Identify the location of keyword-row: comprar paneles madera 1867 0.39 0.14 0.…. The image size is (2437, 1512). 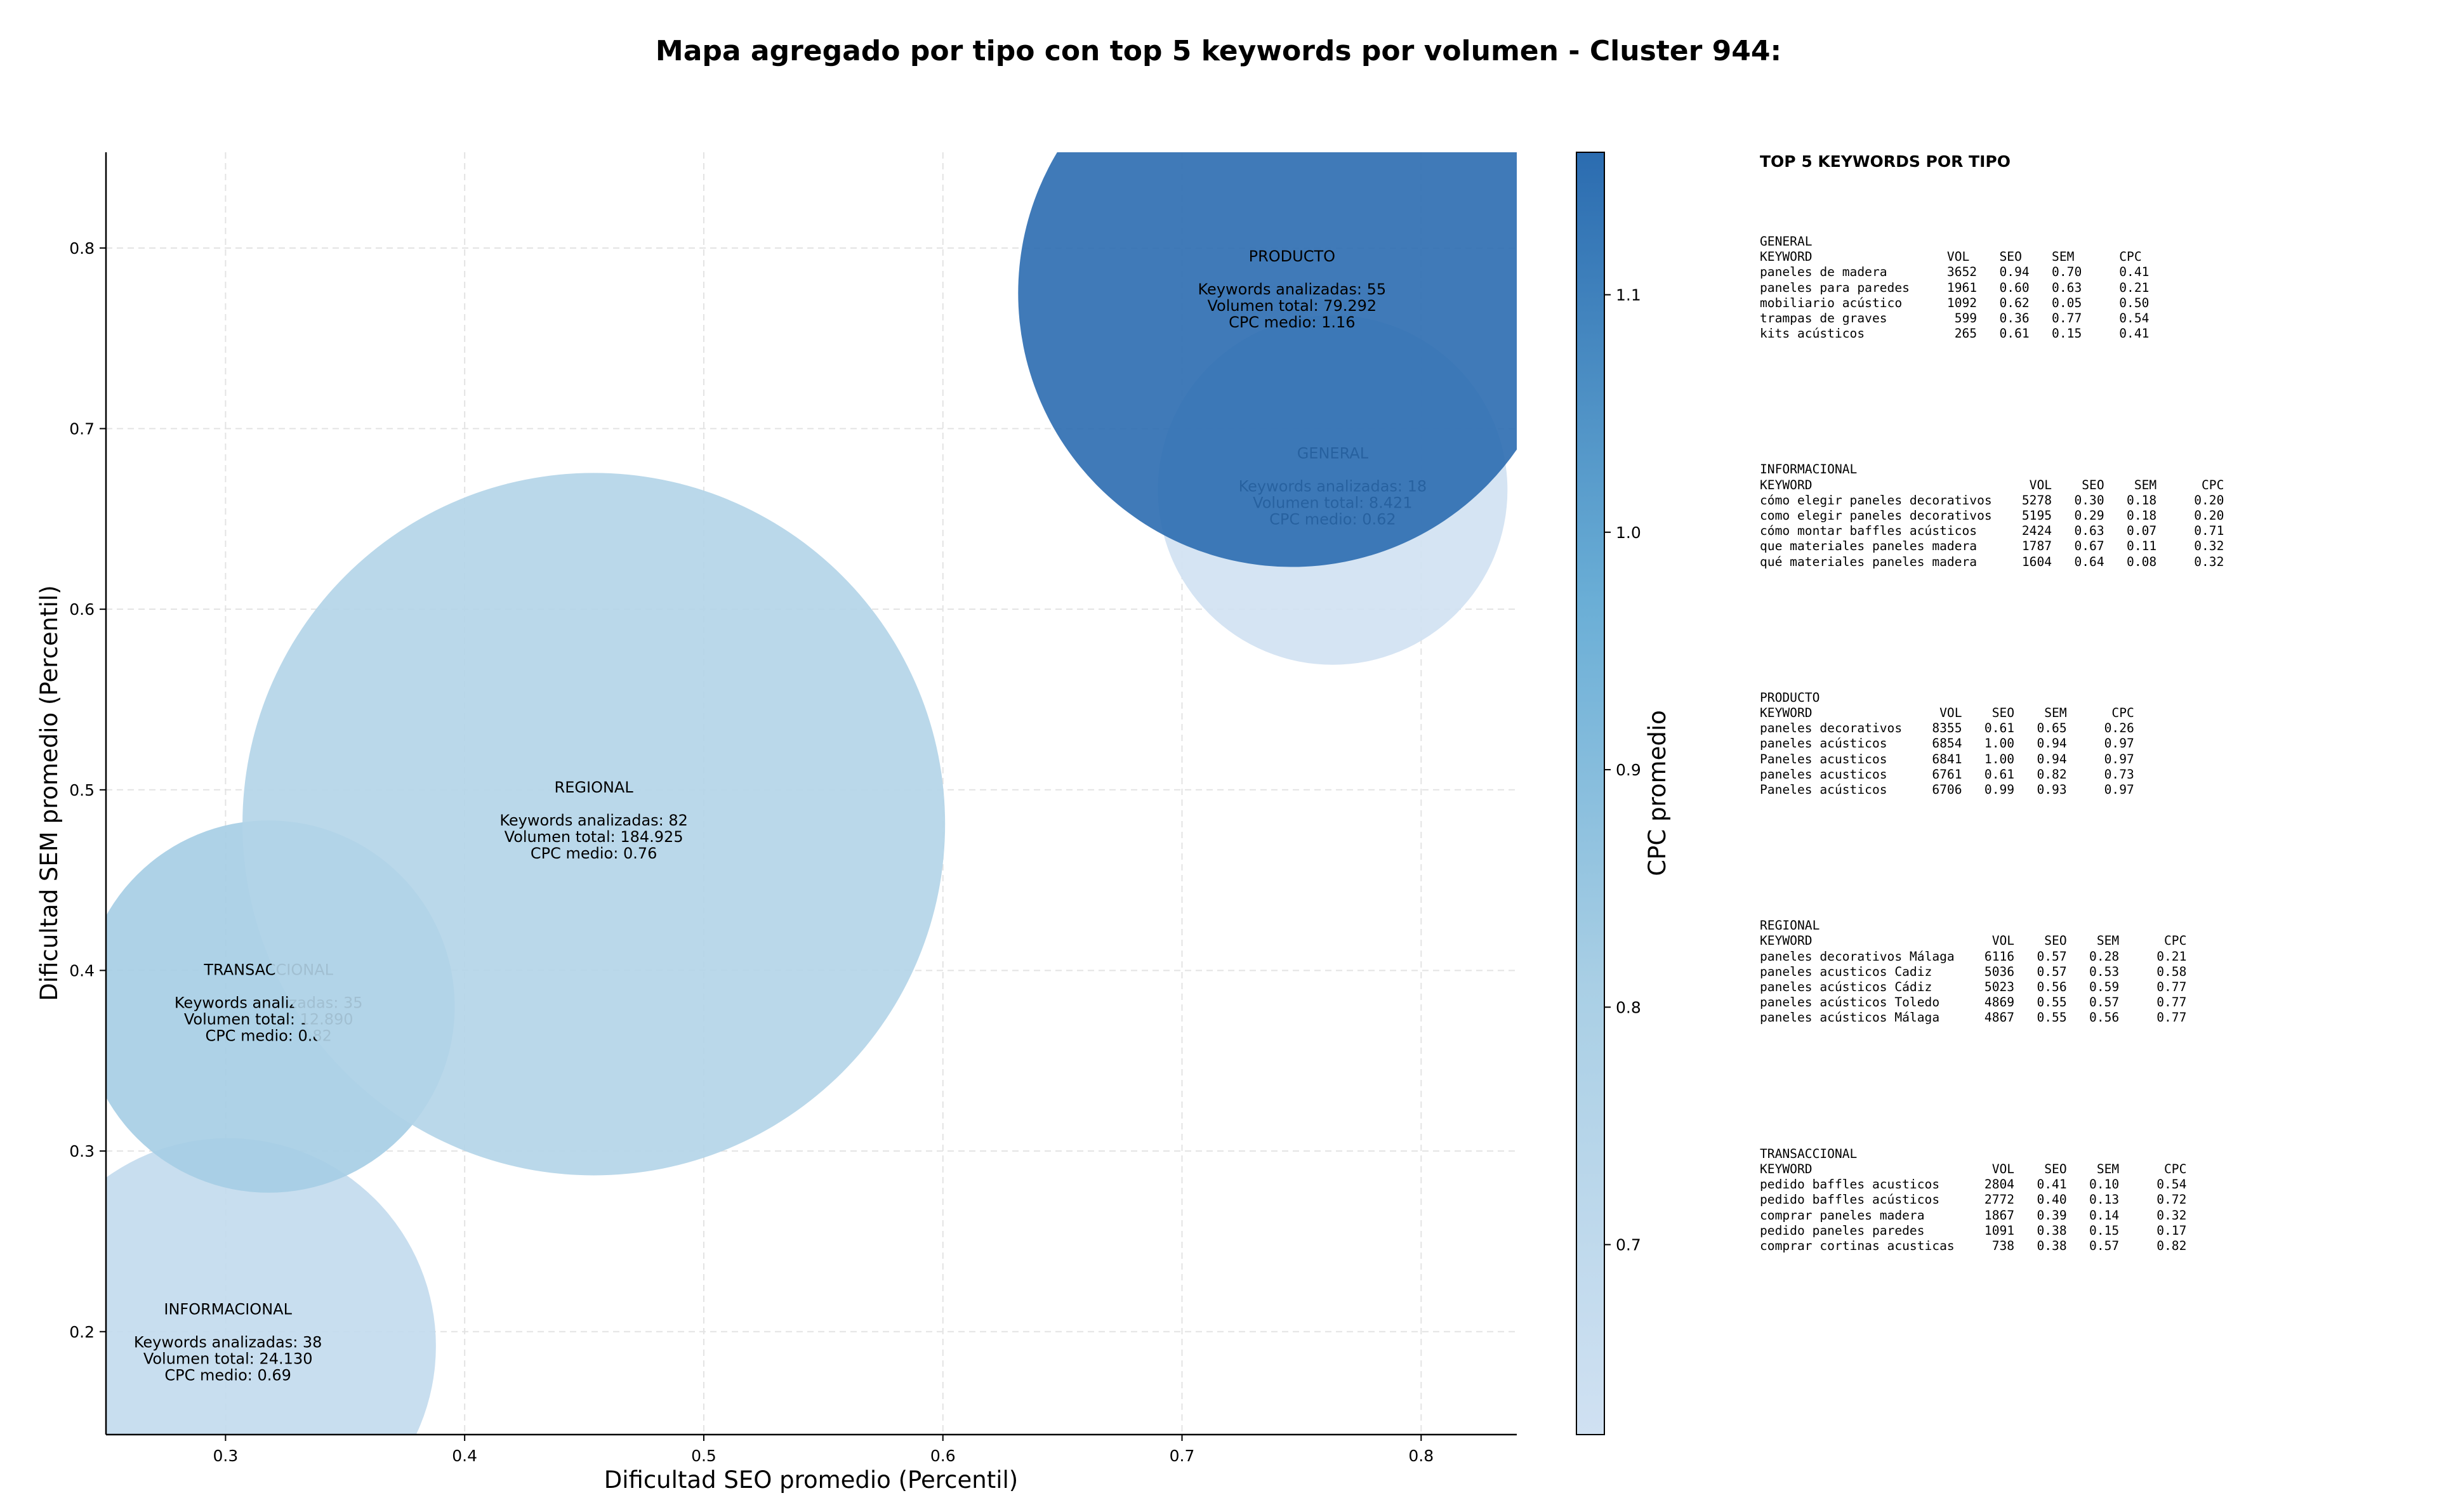
(1973, 1215).